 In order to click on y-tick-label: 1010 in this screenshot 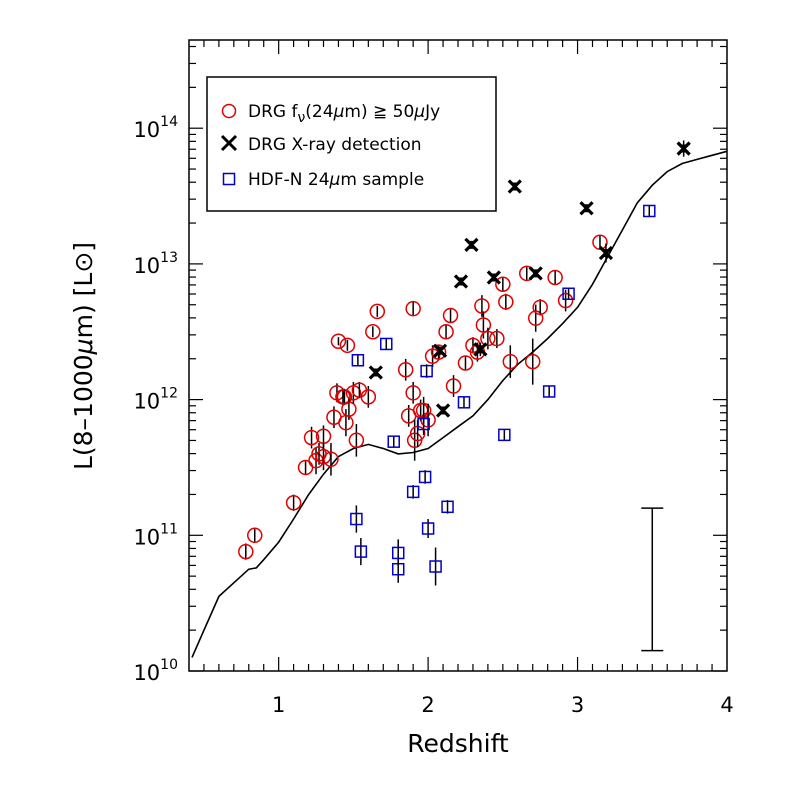, I will do `click(155, 671)`.